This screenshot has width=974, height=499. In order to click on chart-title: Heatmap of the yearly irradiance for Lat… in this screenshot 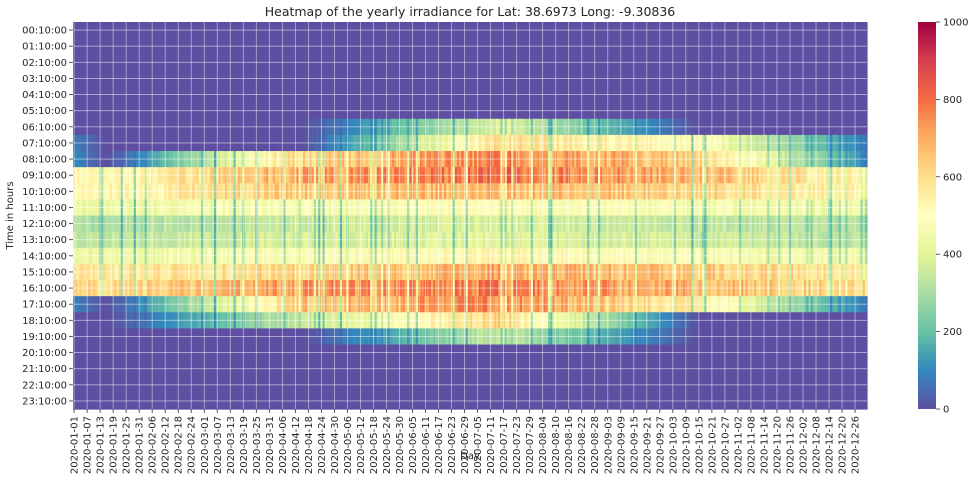, I will do `click(470, 11)`.